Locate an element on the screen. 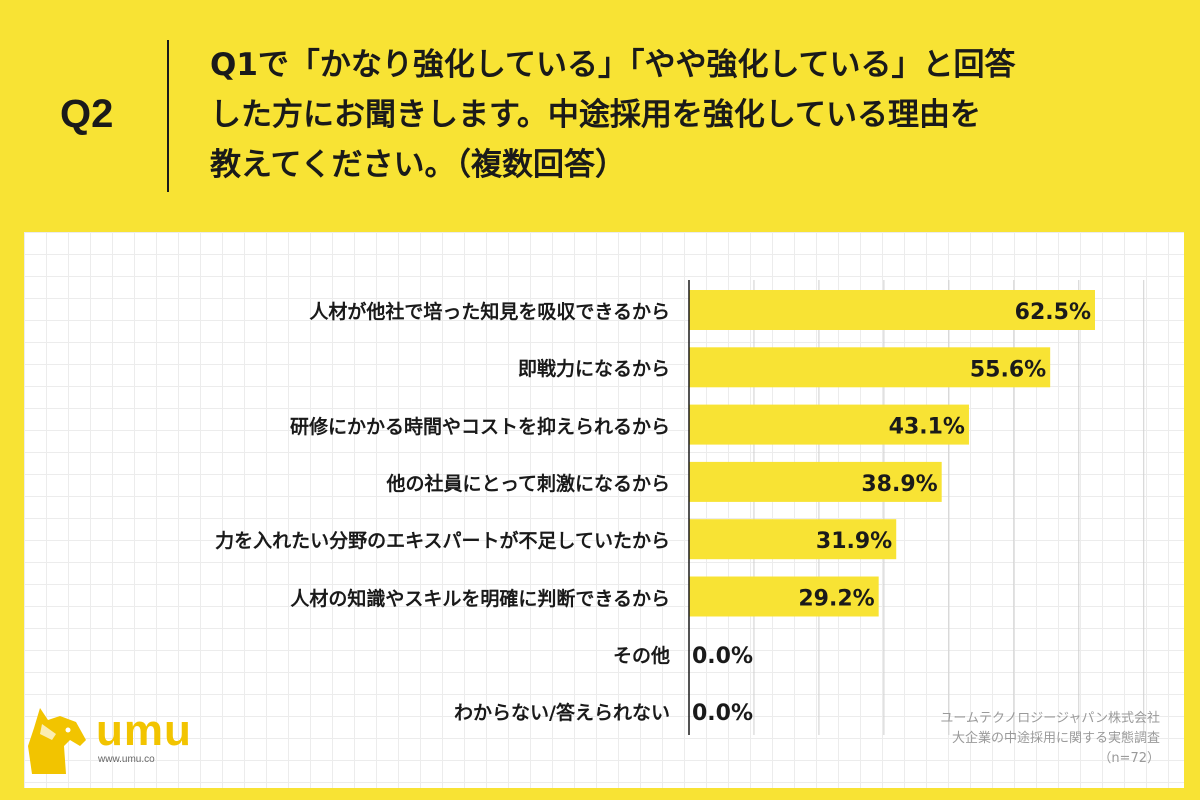 The width and height of the screenshot is (1200, 800). credit-survey: 大企業の中途採用に関する実態調査 is located at coordinates (1055, 738).